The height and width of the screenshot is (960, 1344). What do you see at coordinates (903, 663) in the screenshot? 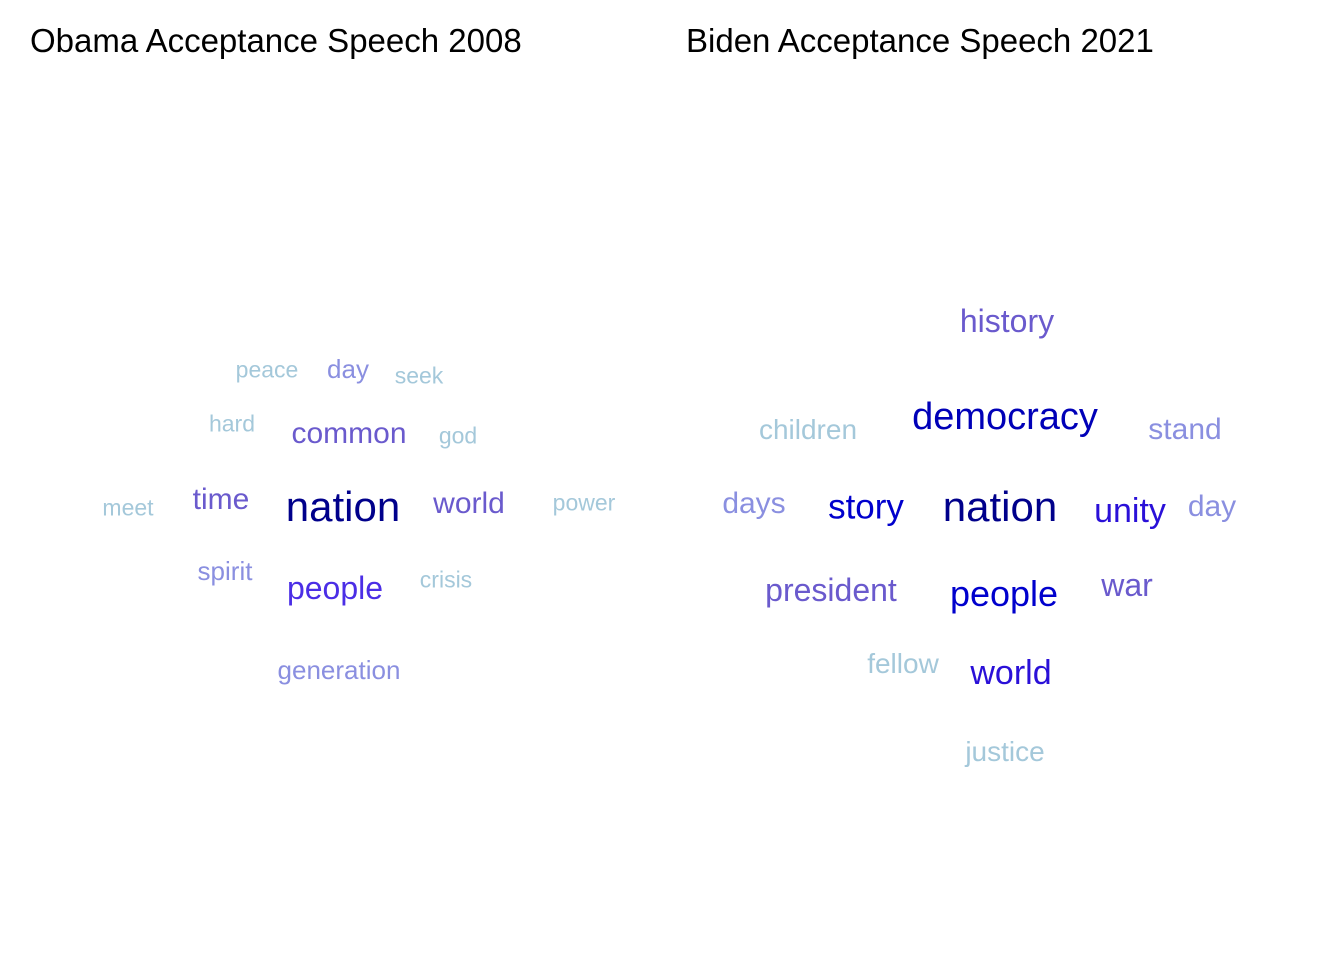
I see `word-fellow: fellow` at bounding box center [903, 663].